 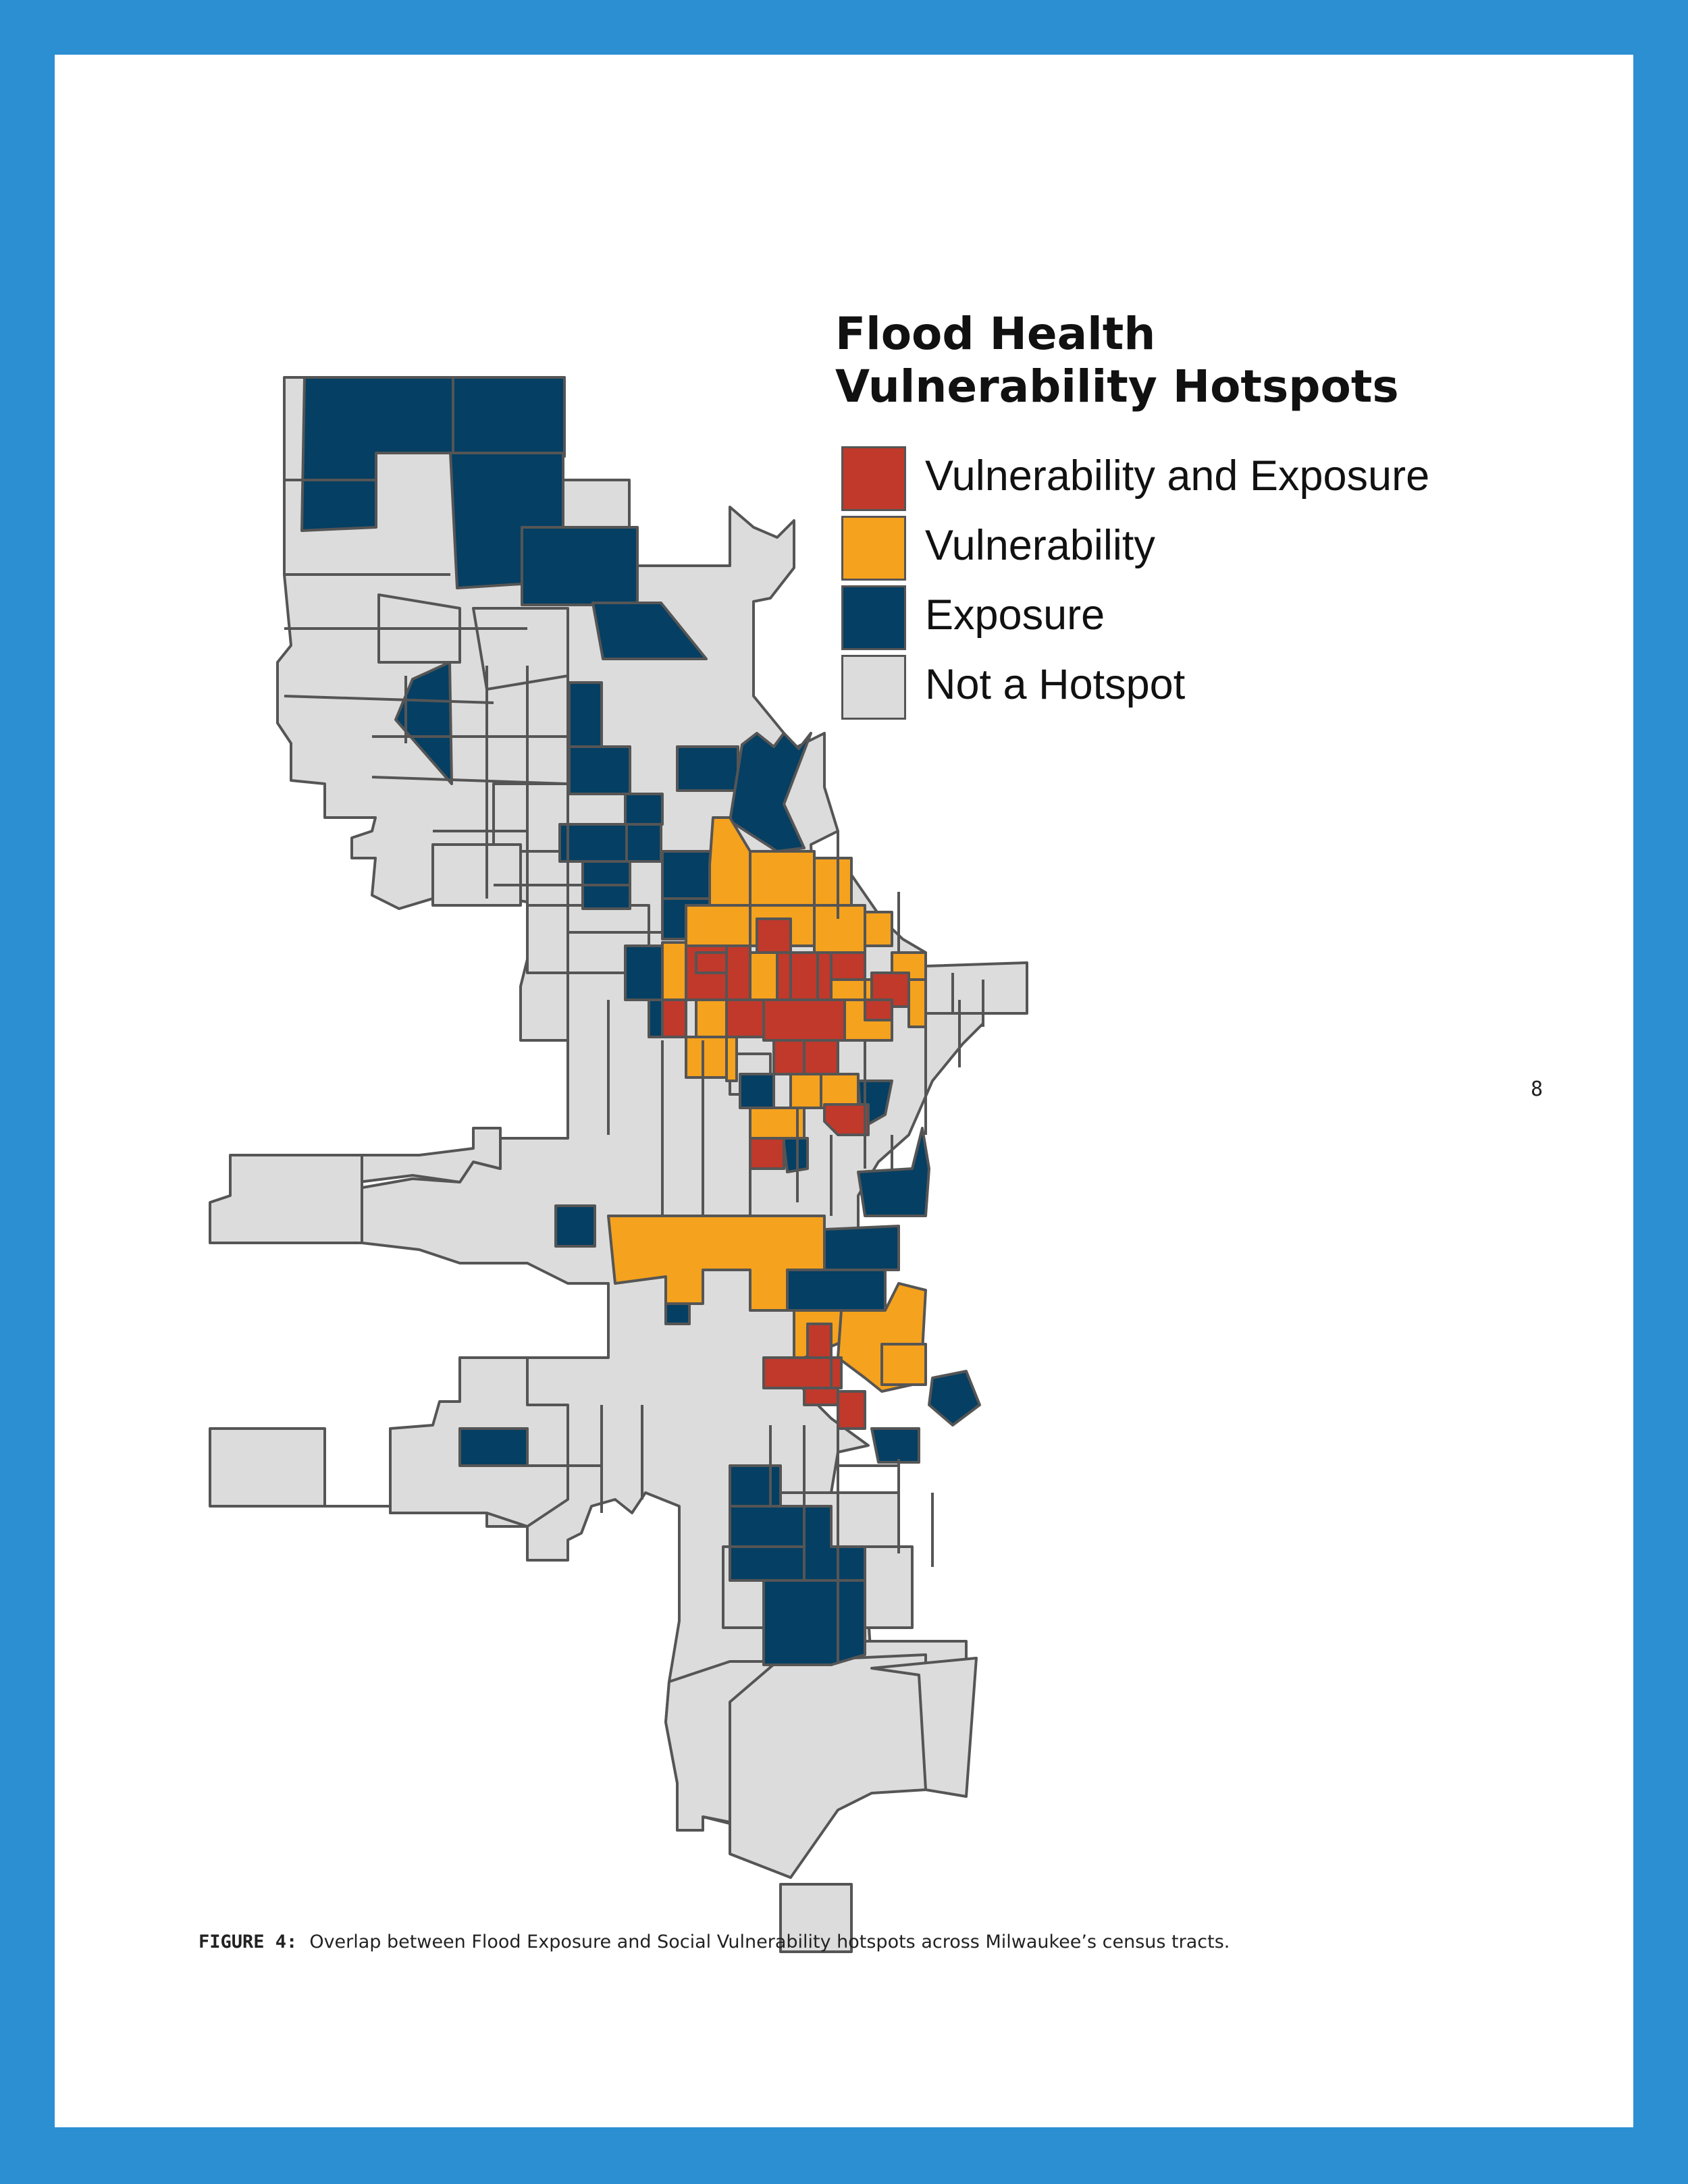 I want to click on legend-item-not-a-hotspot: Not a Hotspot, so click(x=1179, y=688).